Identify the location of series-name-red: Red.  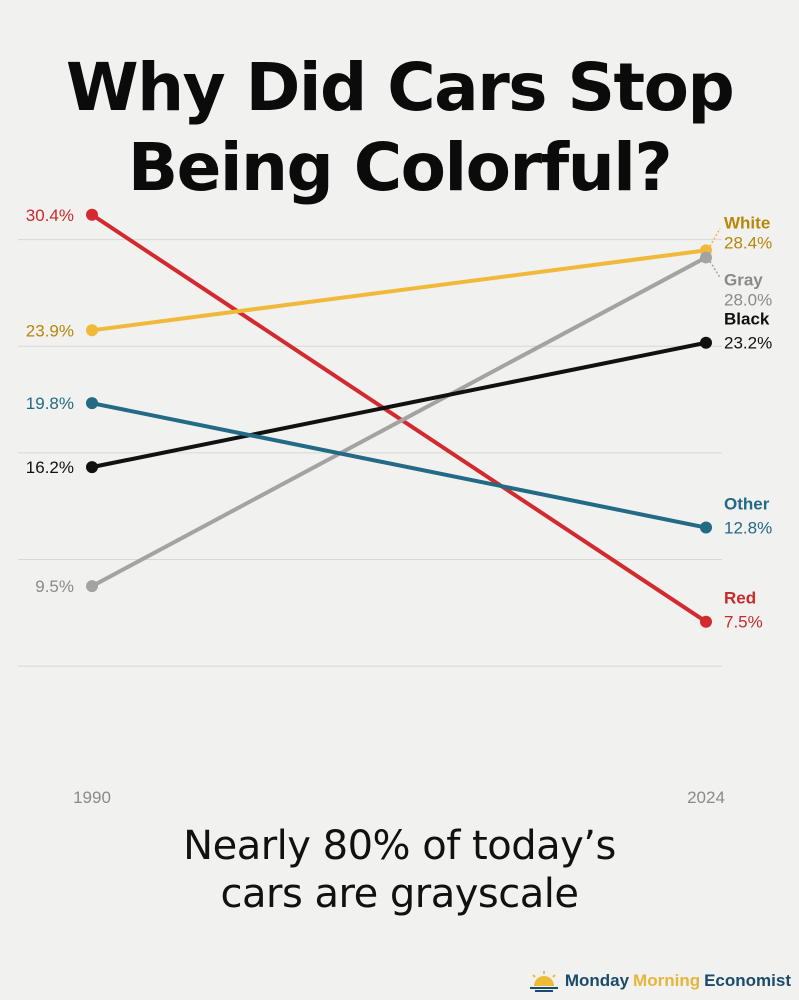
(740, 598).